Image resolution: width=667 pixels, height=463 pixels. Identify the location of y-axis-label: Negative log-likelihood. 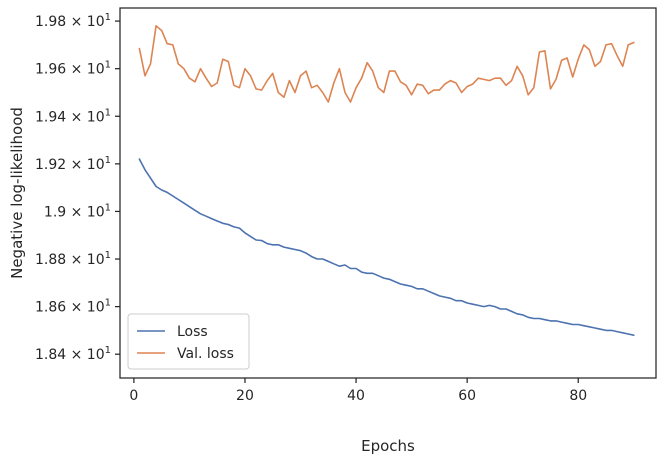
(17, 193).